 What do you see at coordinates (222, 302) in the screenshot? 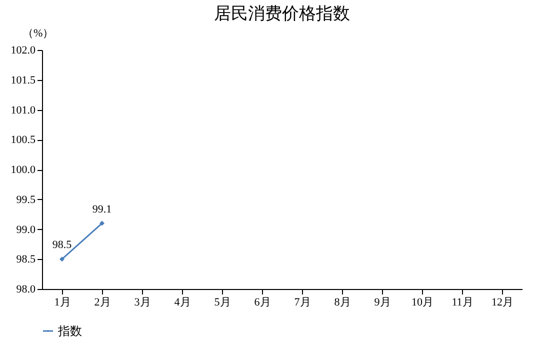
I see `x-tick-label: 5月` at bounding box center [222, 302].